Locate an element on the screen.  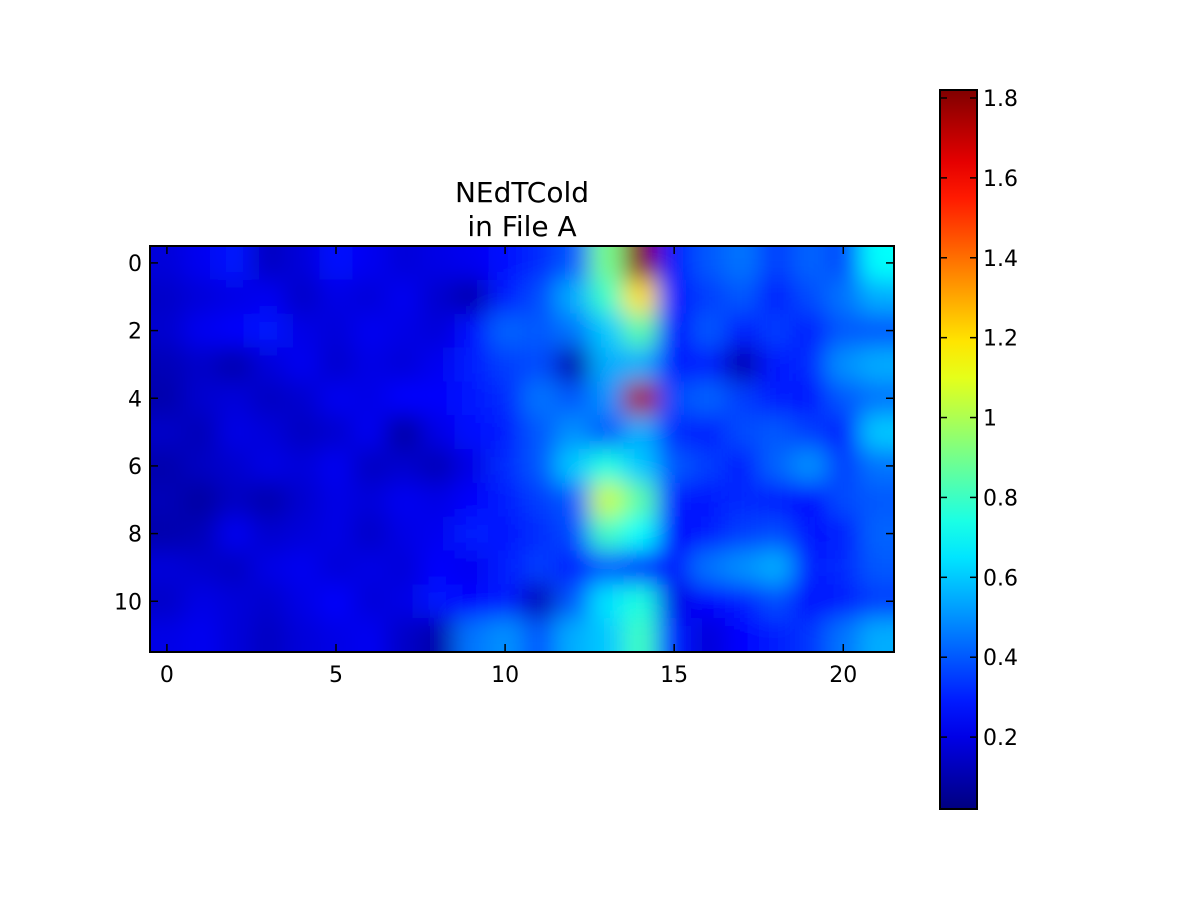
y-tick-label: 6 is located at coordinates (135, 467).